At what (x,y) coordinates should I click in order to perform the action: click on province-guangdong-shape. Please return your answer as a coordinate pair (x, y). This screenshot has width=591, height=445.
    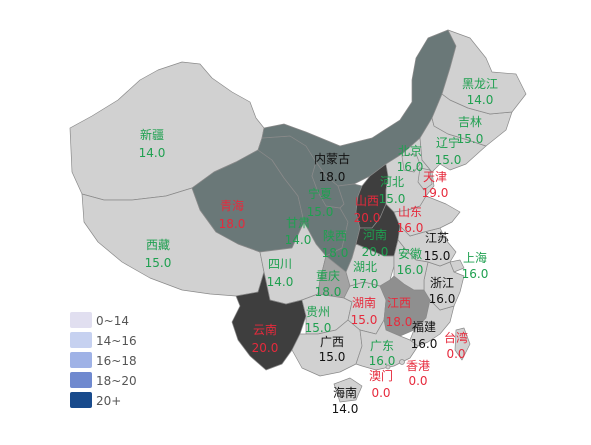
    Looking at the image, I should click on (387, 345).